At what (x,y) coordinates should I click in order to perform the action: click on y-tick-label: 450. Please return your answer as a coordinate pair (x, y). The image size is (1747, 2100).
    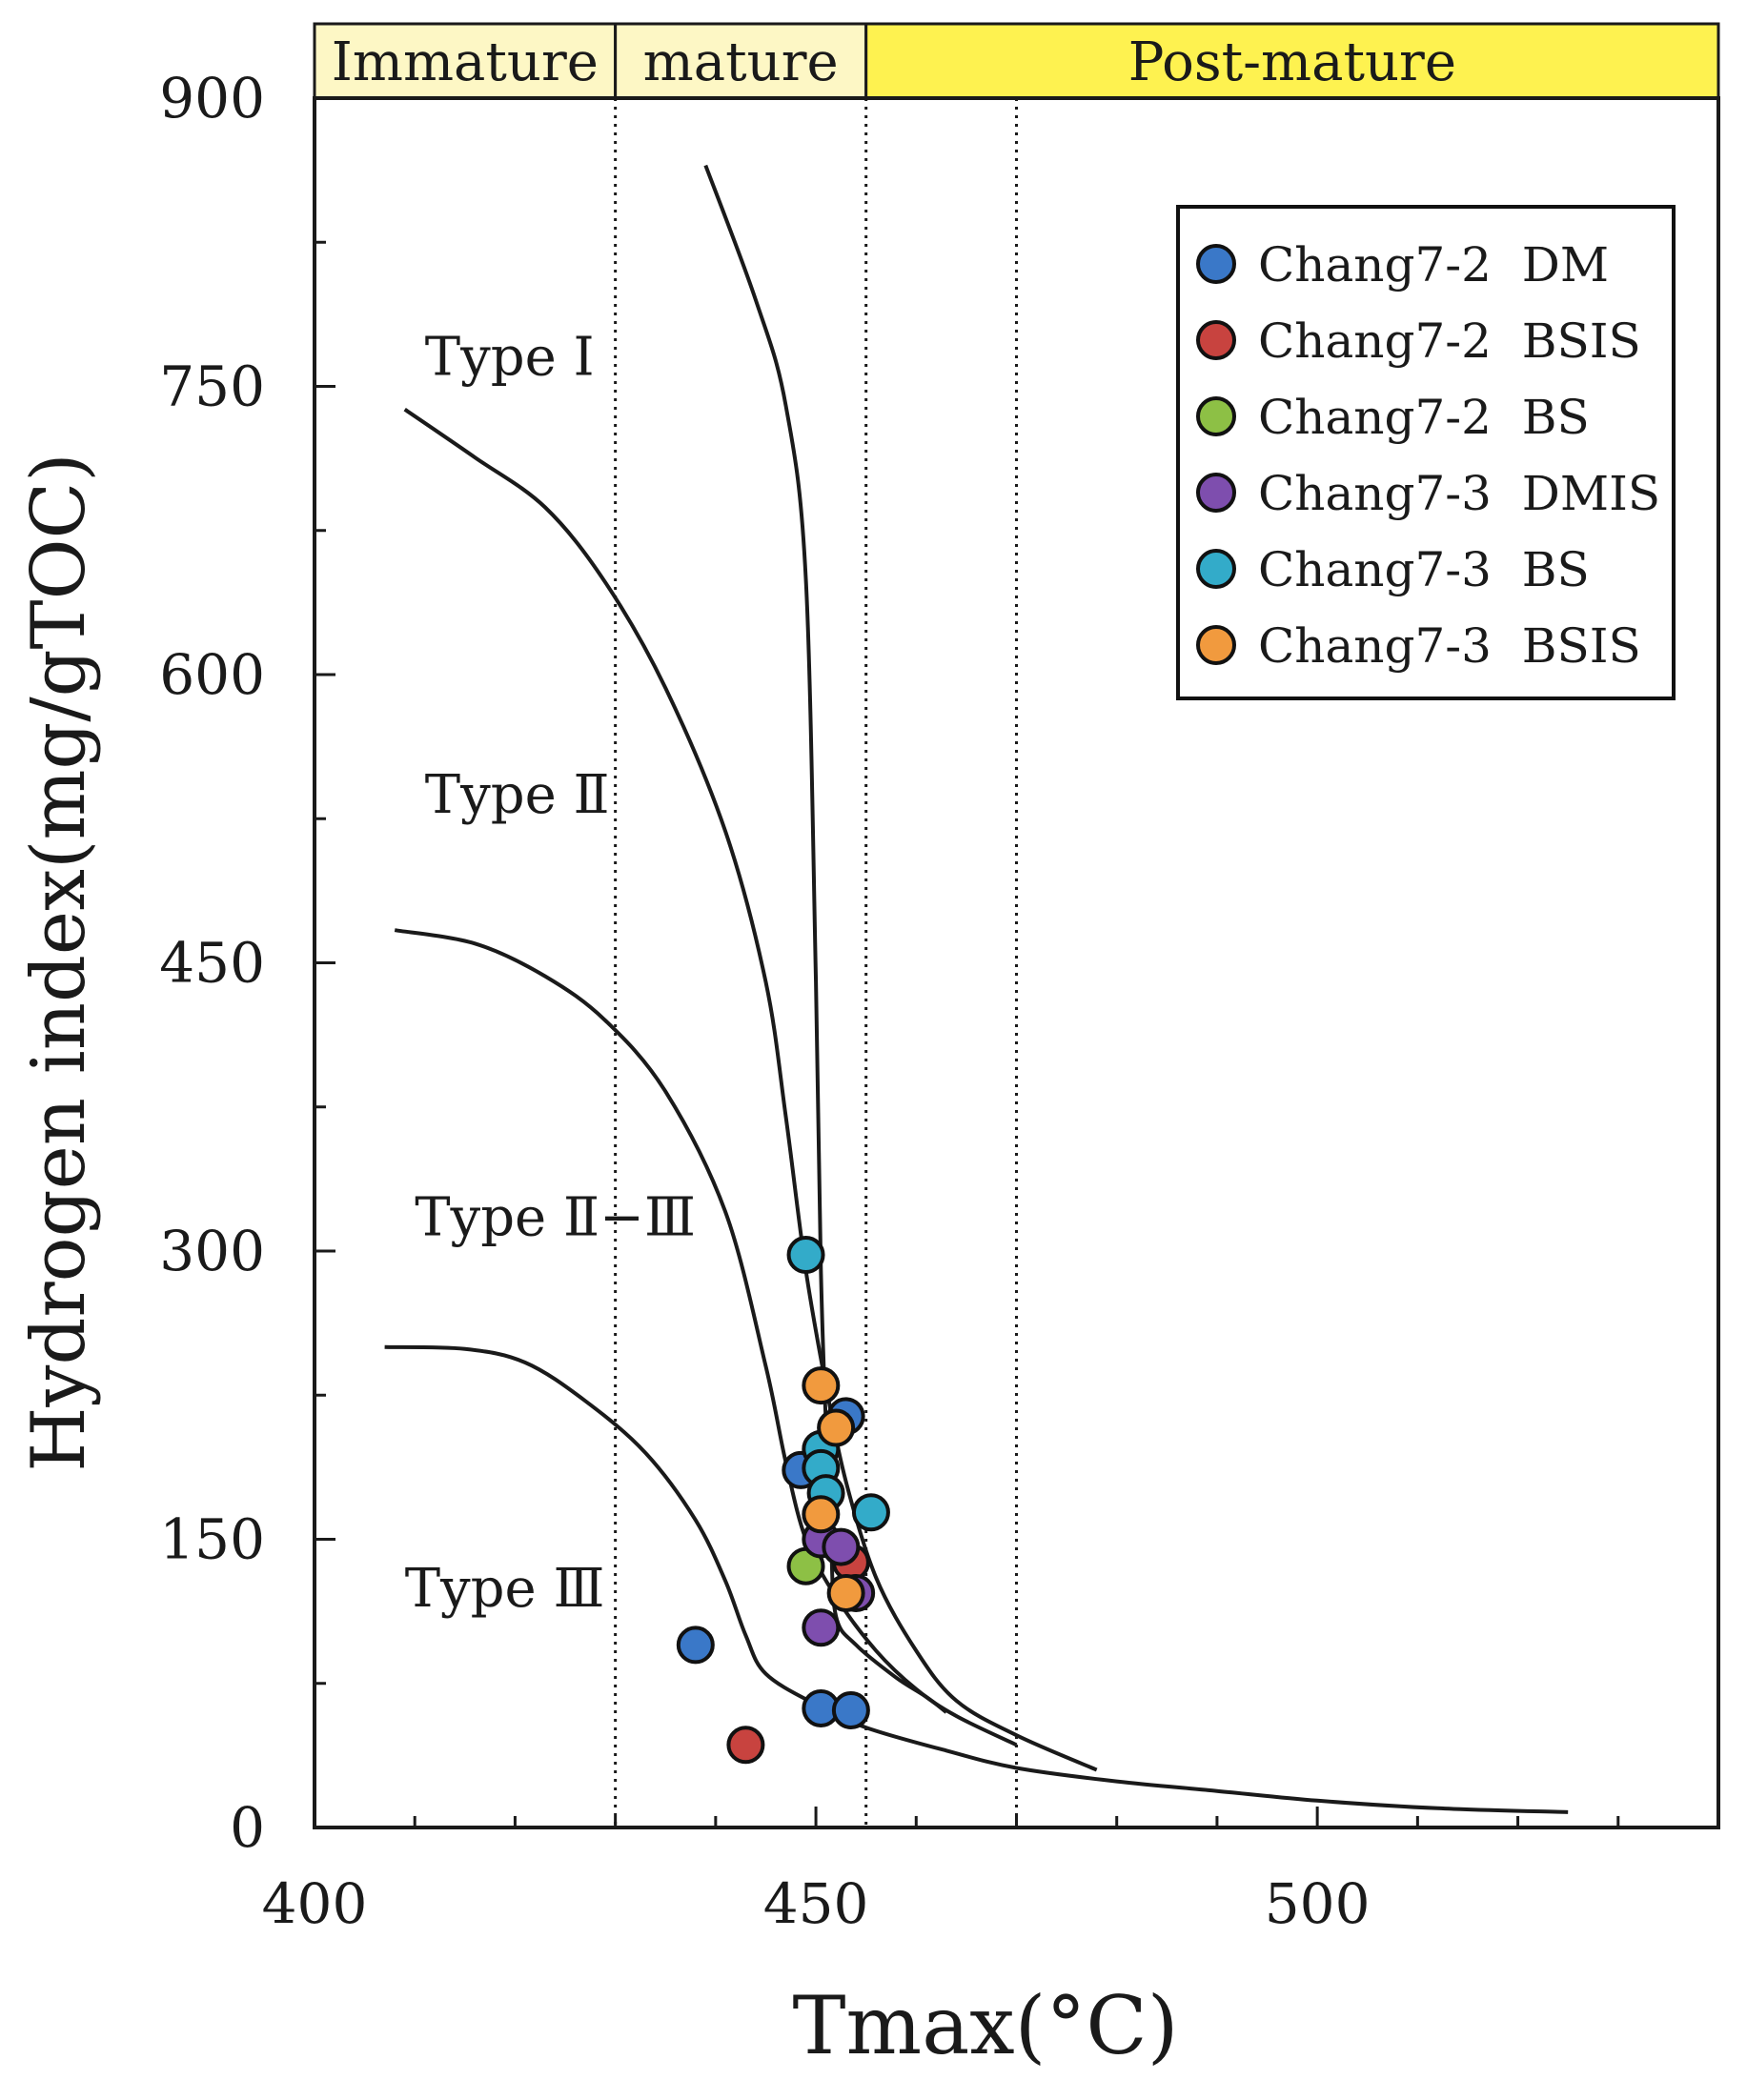
    Looking at the image, I should click on (212, 963).